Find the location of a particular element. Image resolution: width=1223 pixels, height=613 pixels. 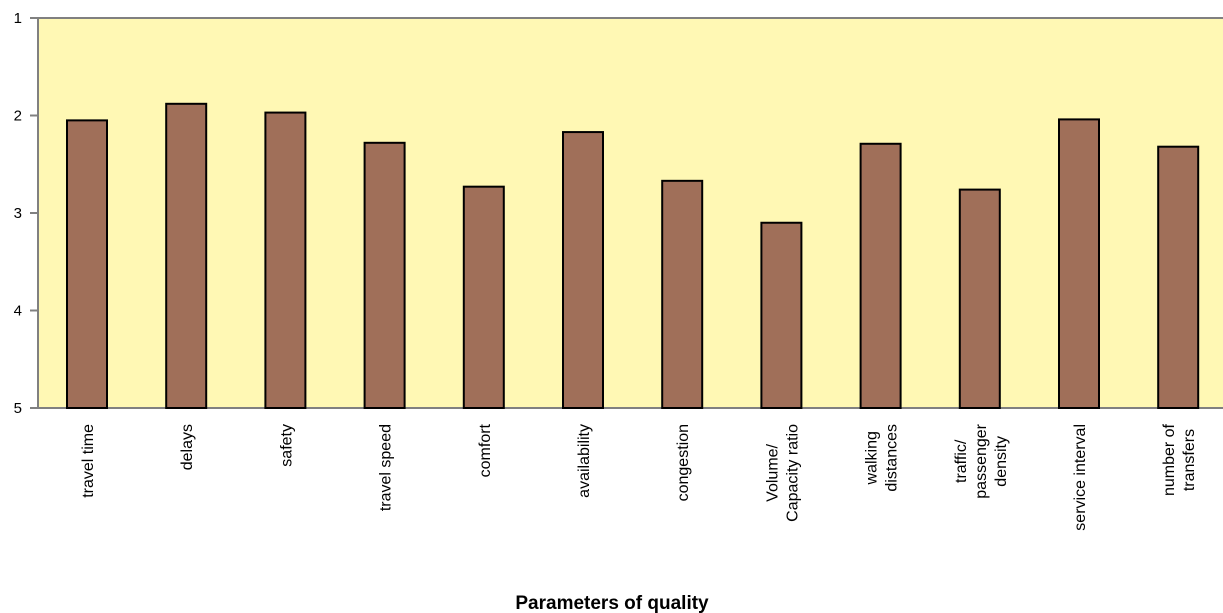

x-tick-label: walking distances is located at coordinates (882, 458).